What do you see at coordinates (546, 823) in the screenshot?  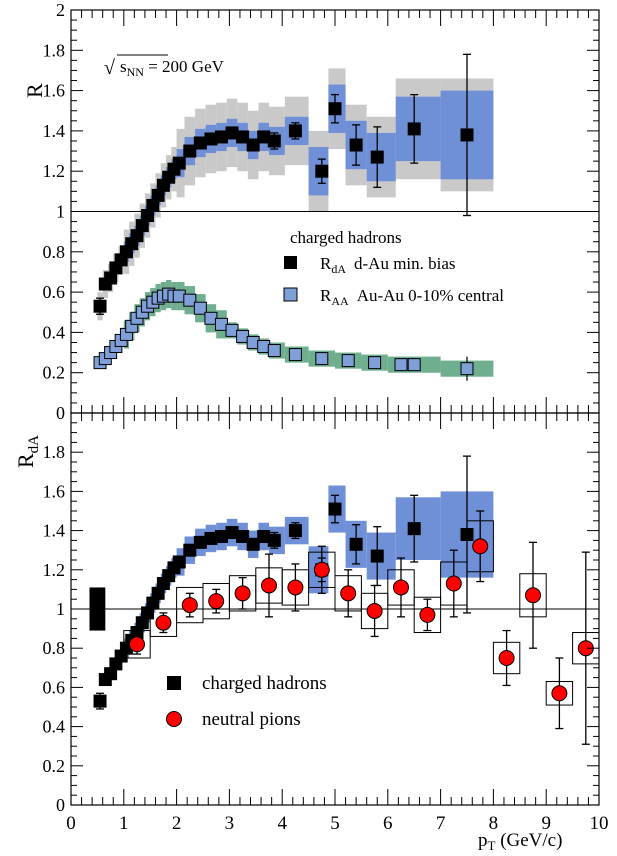 I see `x-tick-label: 9` at bounding box center [546, 823].